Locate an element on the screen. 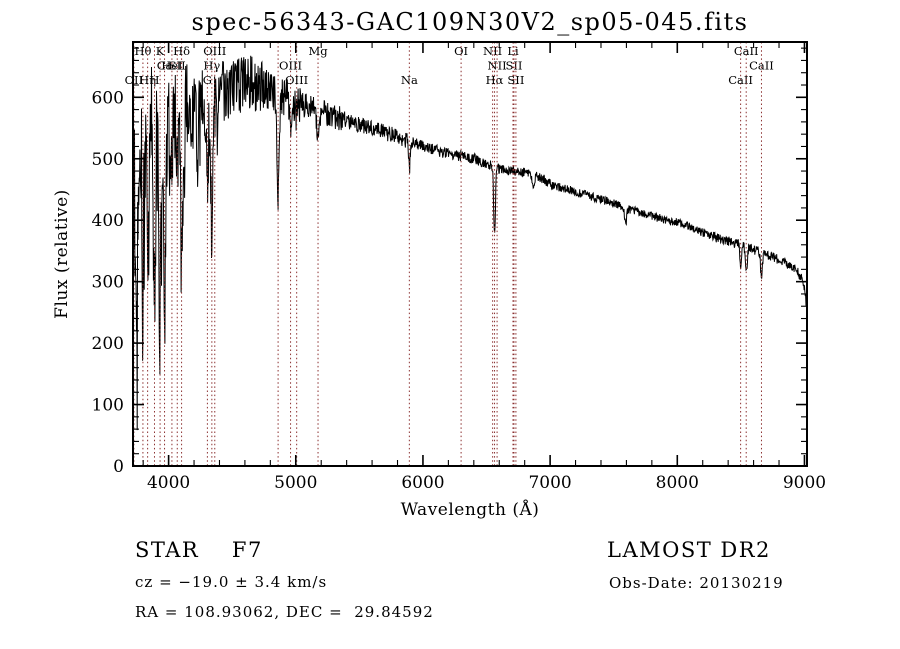 This screenshot has width=900, height=649. spectral-line-label: Mg is located at coordinates (318, 51).